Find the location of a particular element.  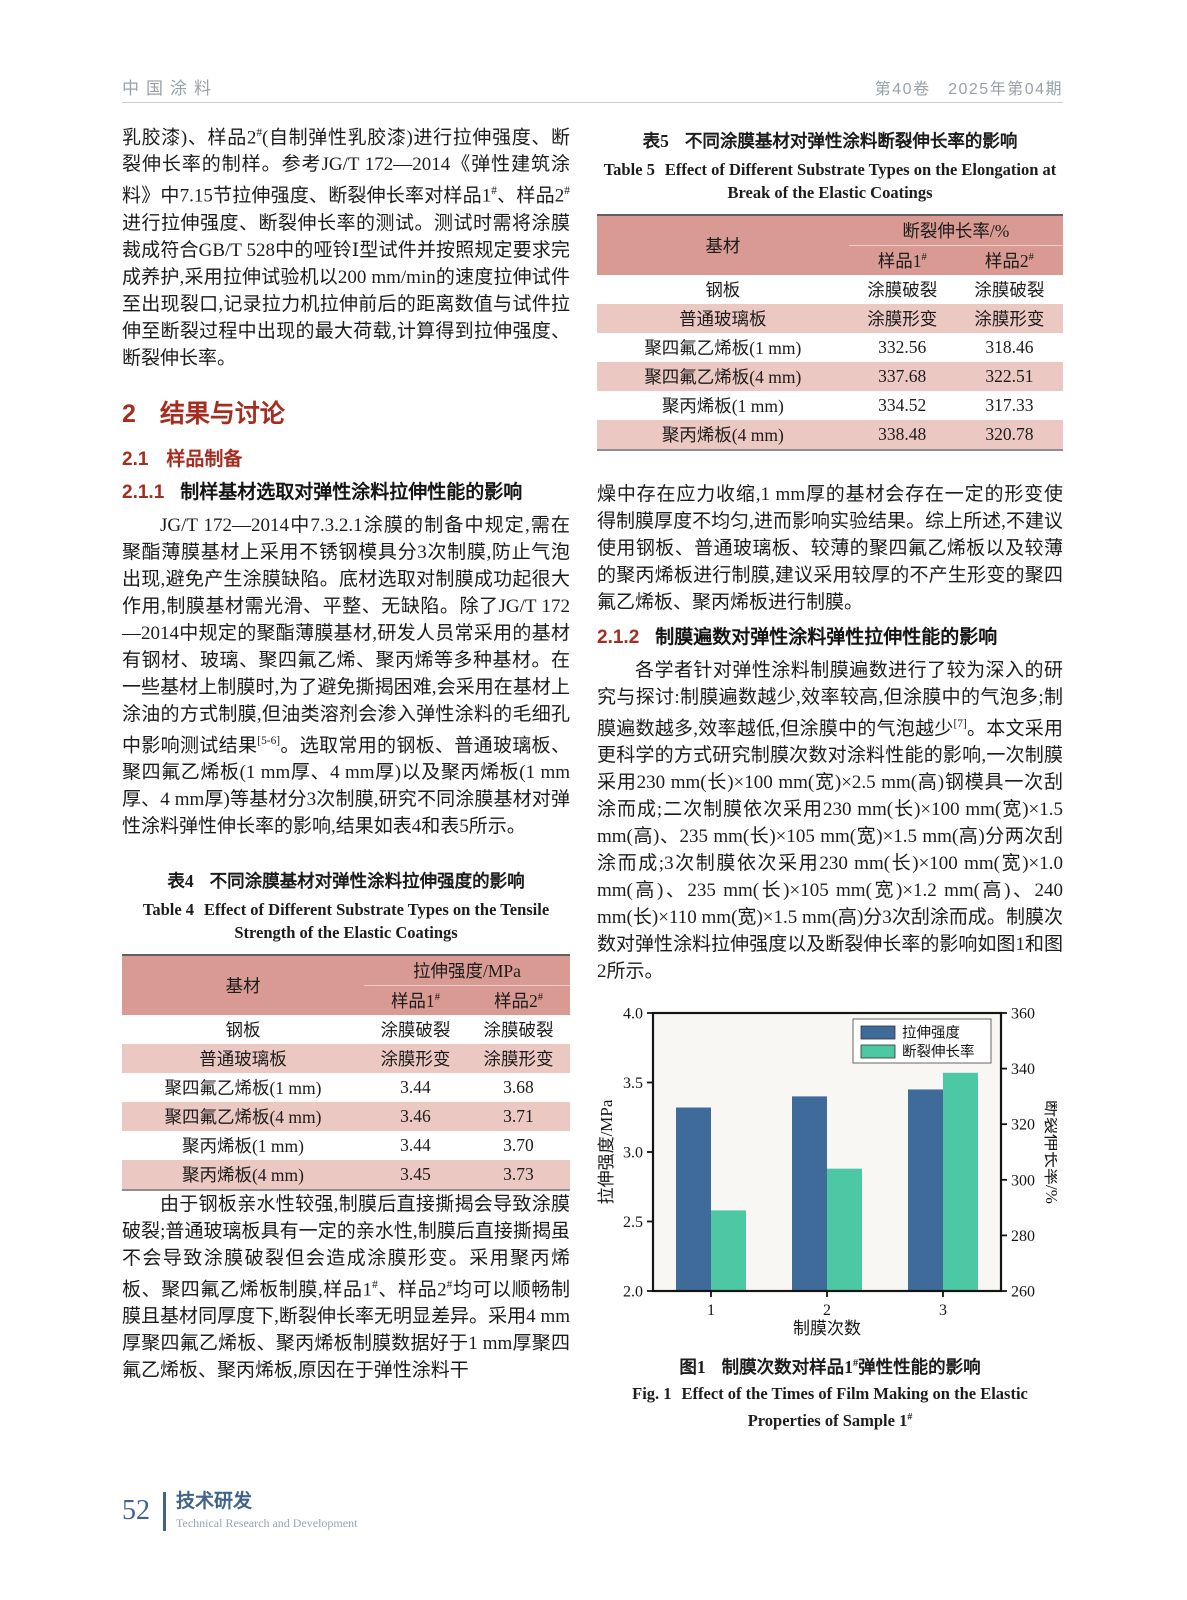

page-number: 52 is located at coordinates (136, 1511).